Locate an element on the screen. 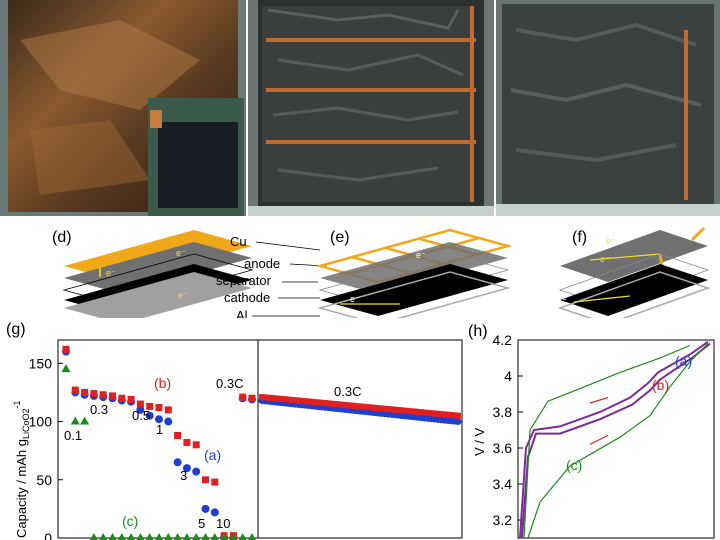 The image size is (720, 540). g-ytick-label: 0 is located at coordinates (48, 535).